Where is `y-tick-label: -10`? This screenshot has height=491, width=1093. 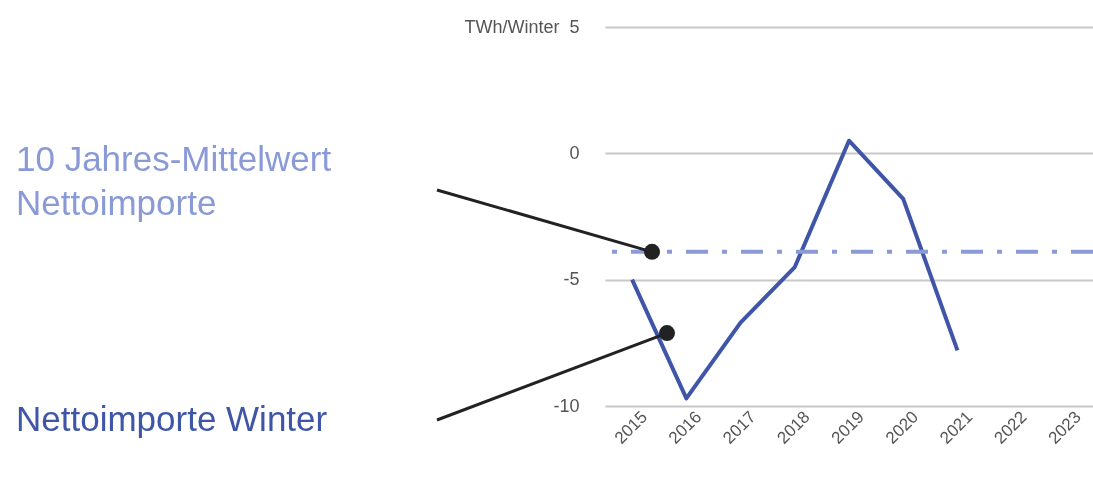 y-tick-label: -10 is located at coordinates (566, 405).